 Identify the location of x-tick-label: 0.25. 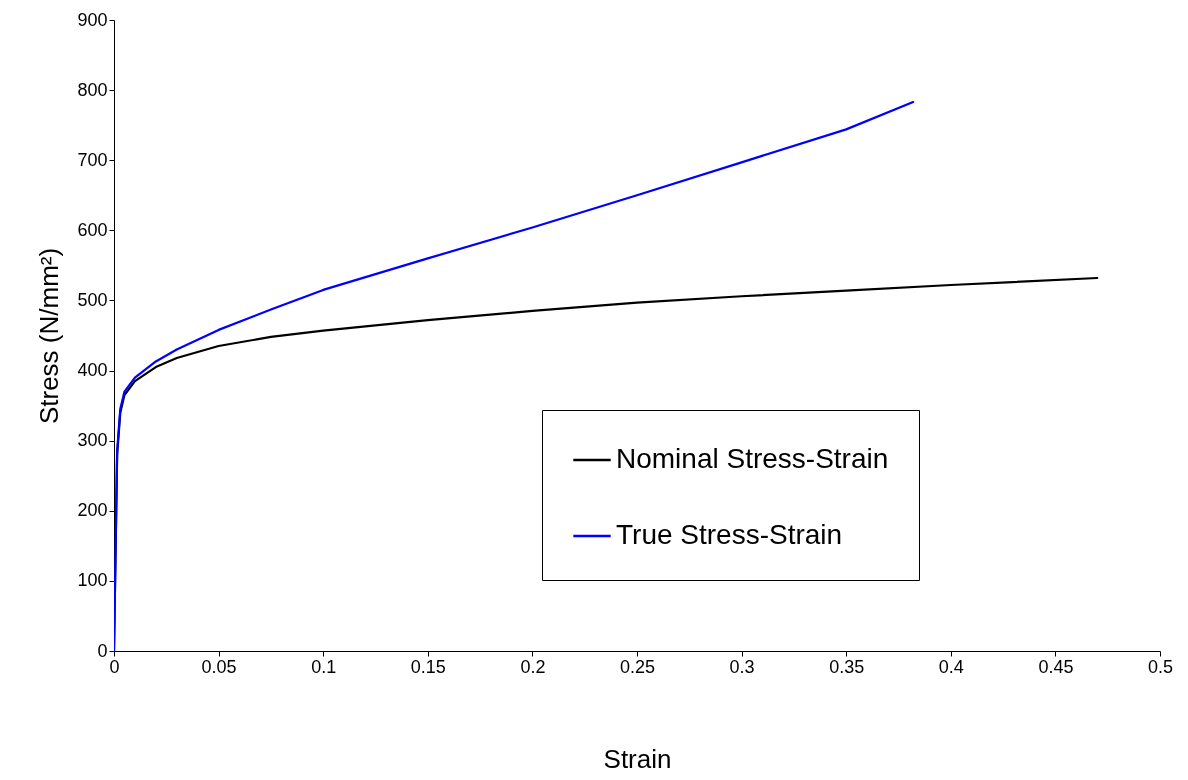
(637, 666).